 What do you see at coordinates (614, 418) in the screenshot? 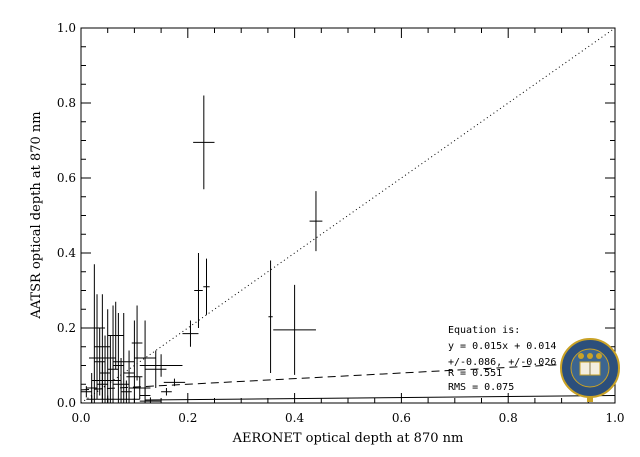
I see `x-tick-label: 1.0` at bounding box center [614, 418].